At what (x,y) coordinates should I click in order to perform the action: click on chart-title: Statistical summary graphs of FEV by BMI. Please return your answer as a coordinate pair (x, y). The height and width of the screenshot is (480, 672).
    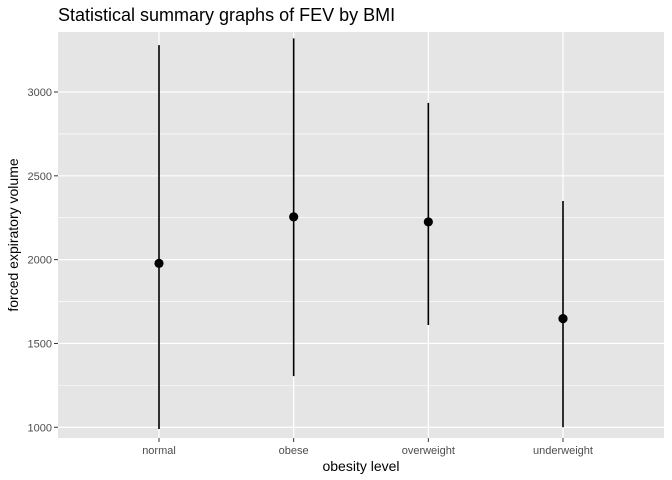
    Looking at the image, I should click on (226, 15).